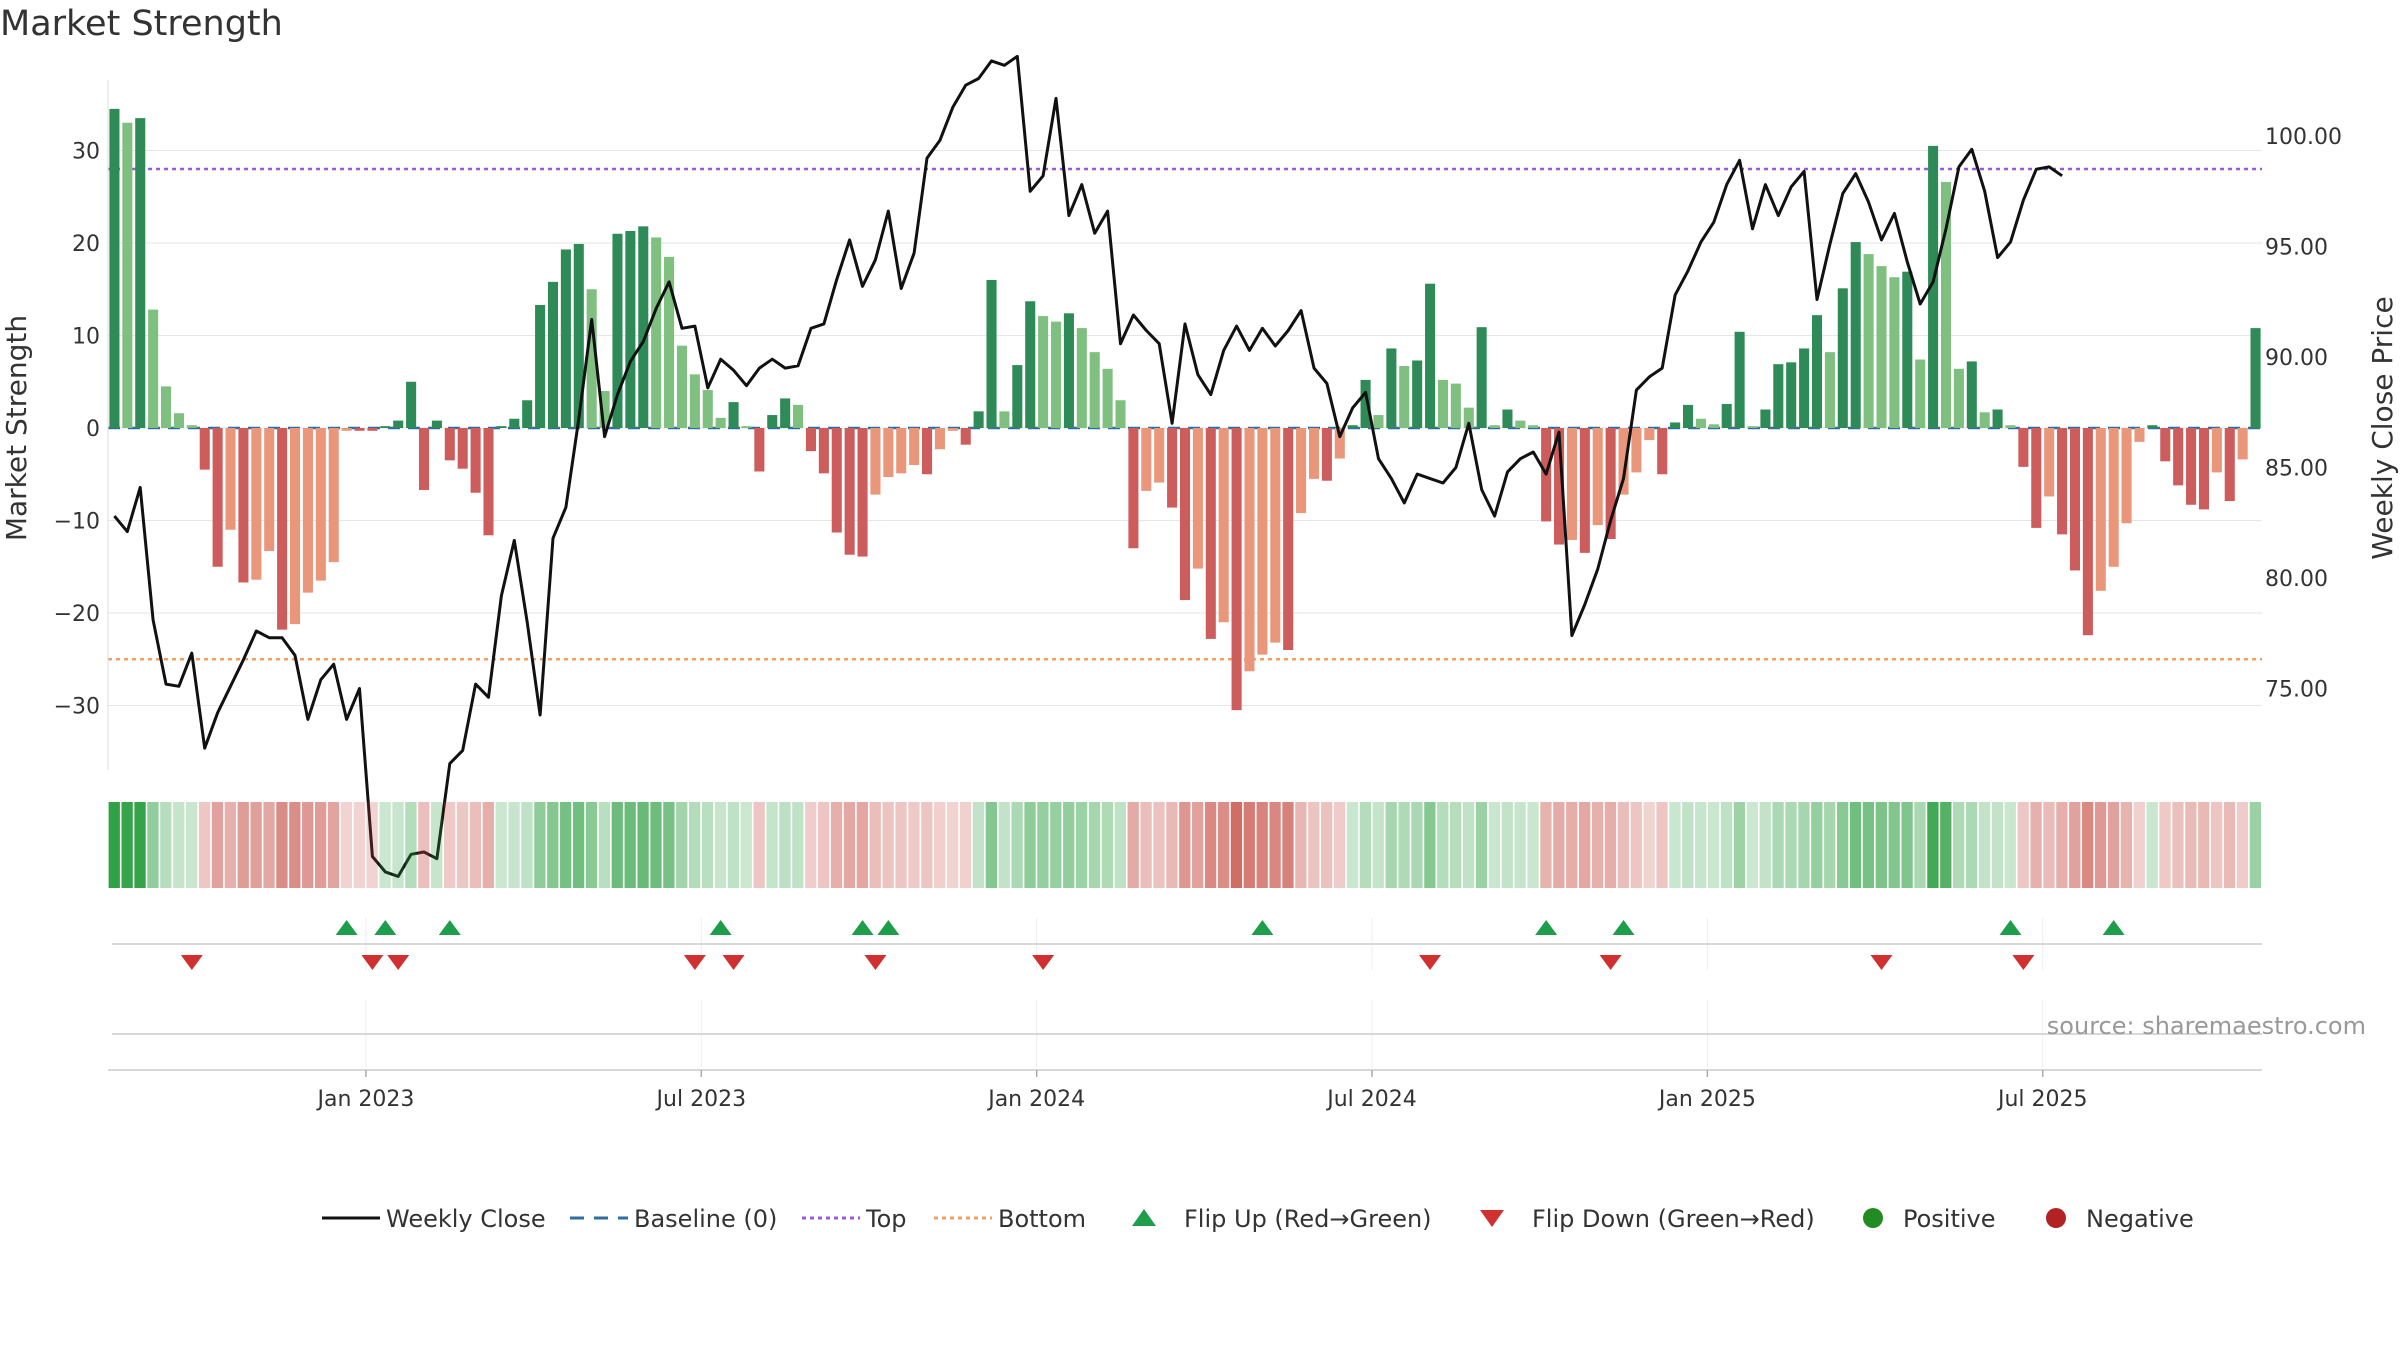  What do you see at coordinates (2382, 427) in the screenshot?
I see `y-right-axis-title: Weekly Close Price` at bounding box center [2382, 427].